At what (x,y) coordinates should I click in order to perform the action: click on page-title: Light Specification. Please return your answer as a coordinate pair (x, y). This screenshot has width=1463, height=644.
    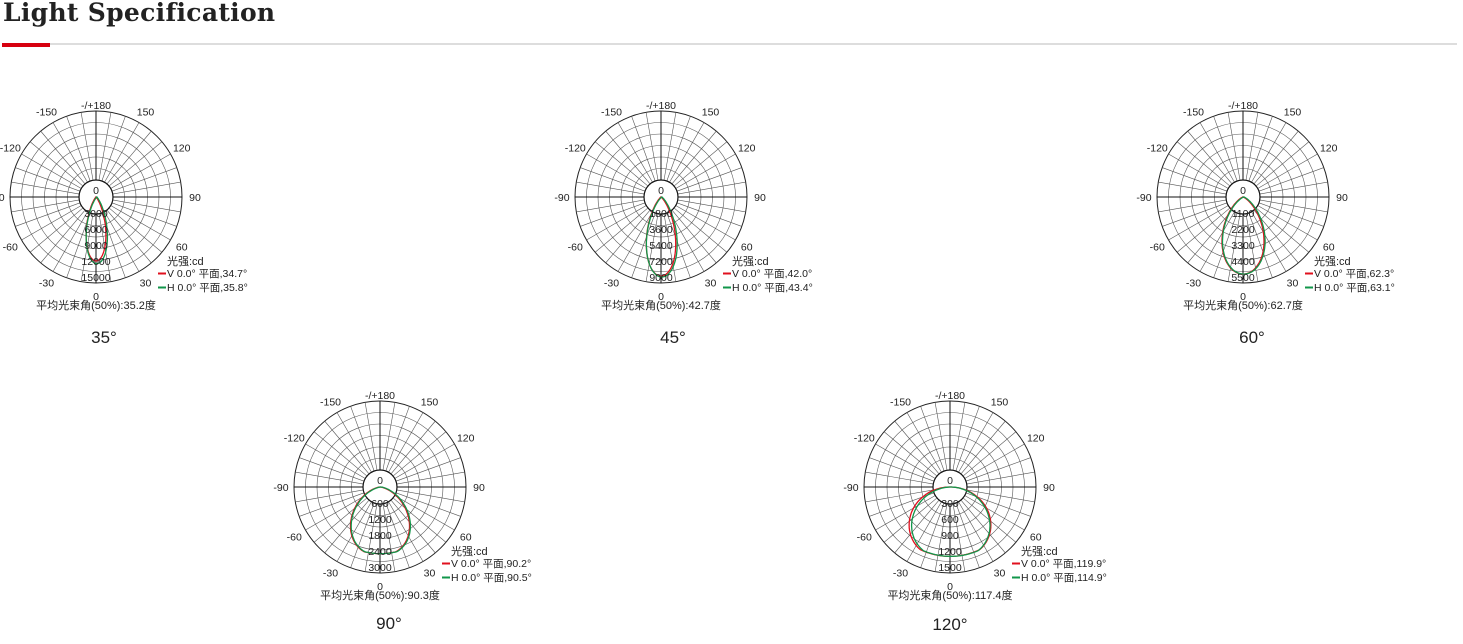
    Looking at the image, I should click on (139, 13).